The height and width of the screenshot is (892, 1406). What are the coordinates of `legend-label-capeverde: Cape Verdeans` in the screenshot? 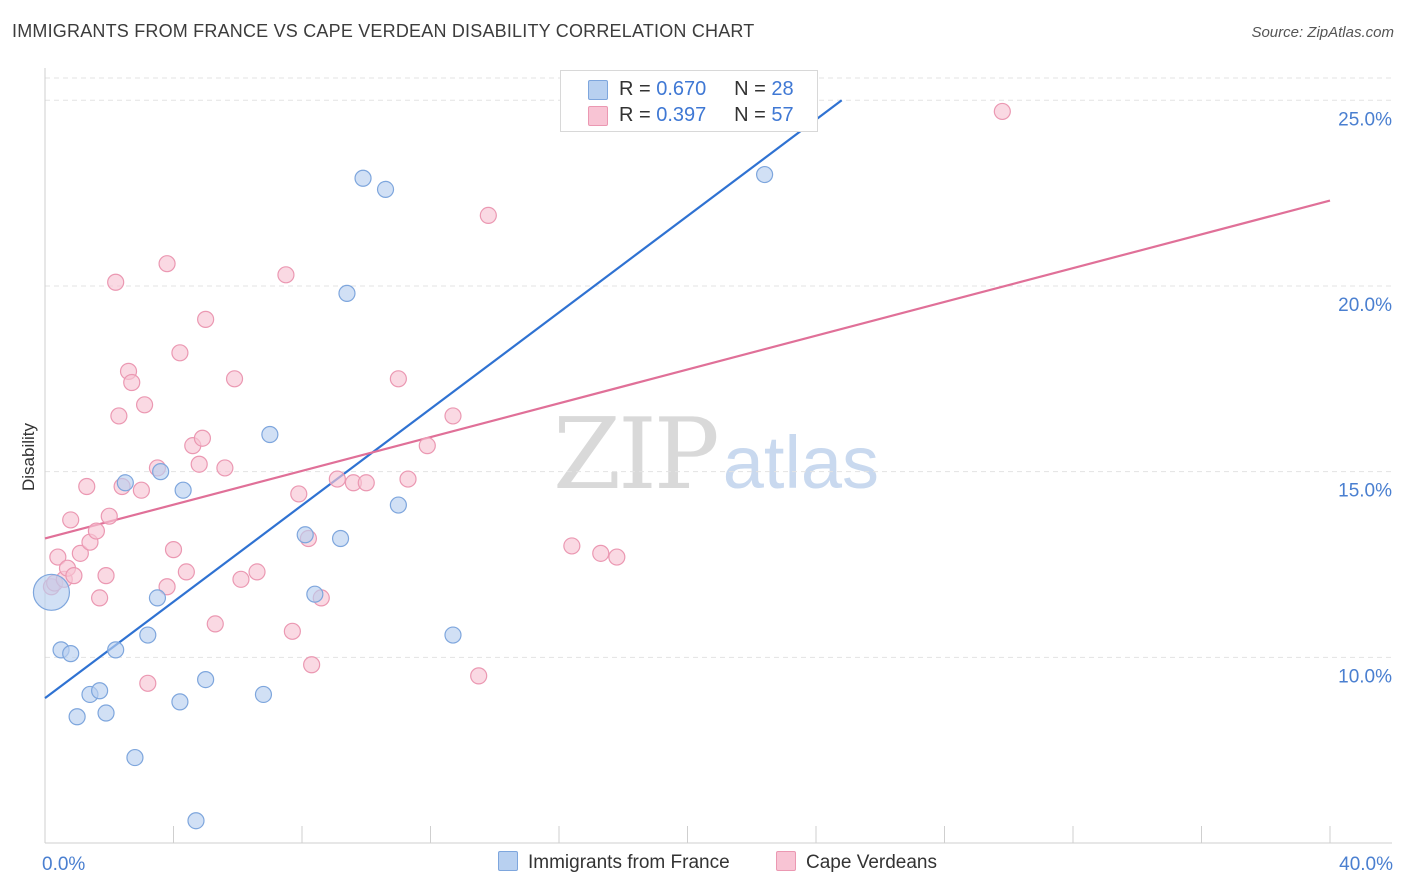 It's located at (871, 862).